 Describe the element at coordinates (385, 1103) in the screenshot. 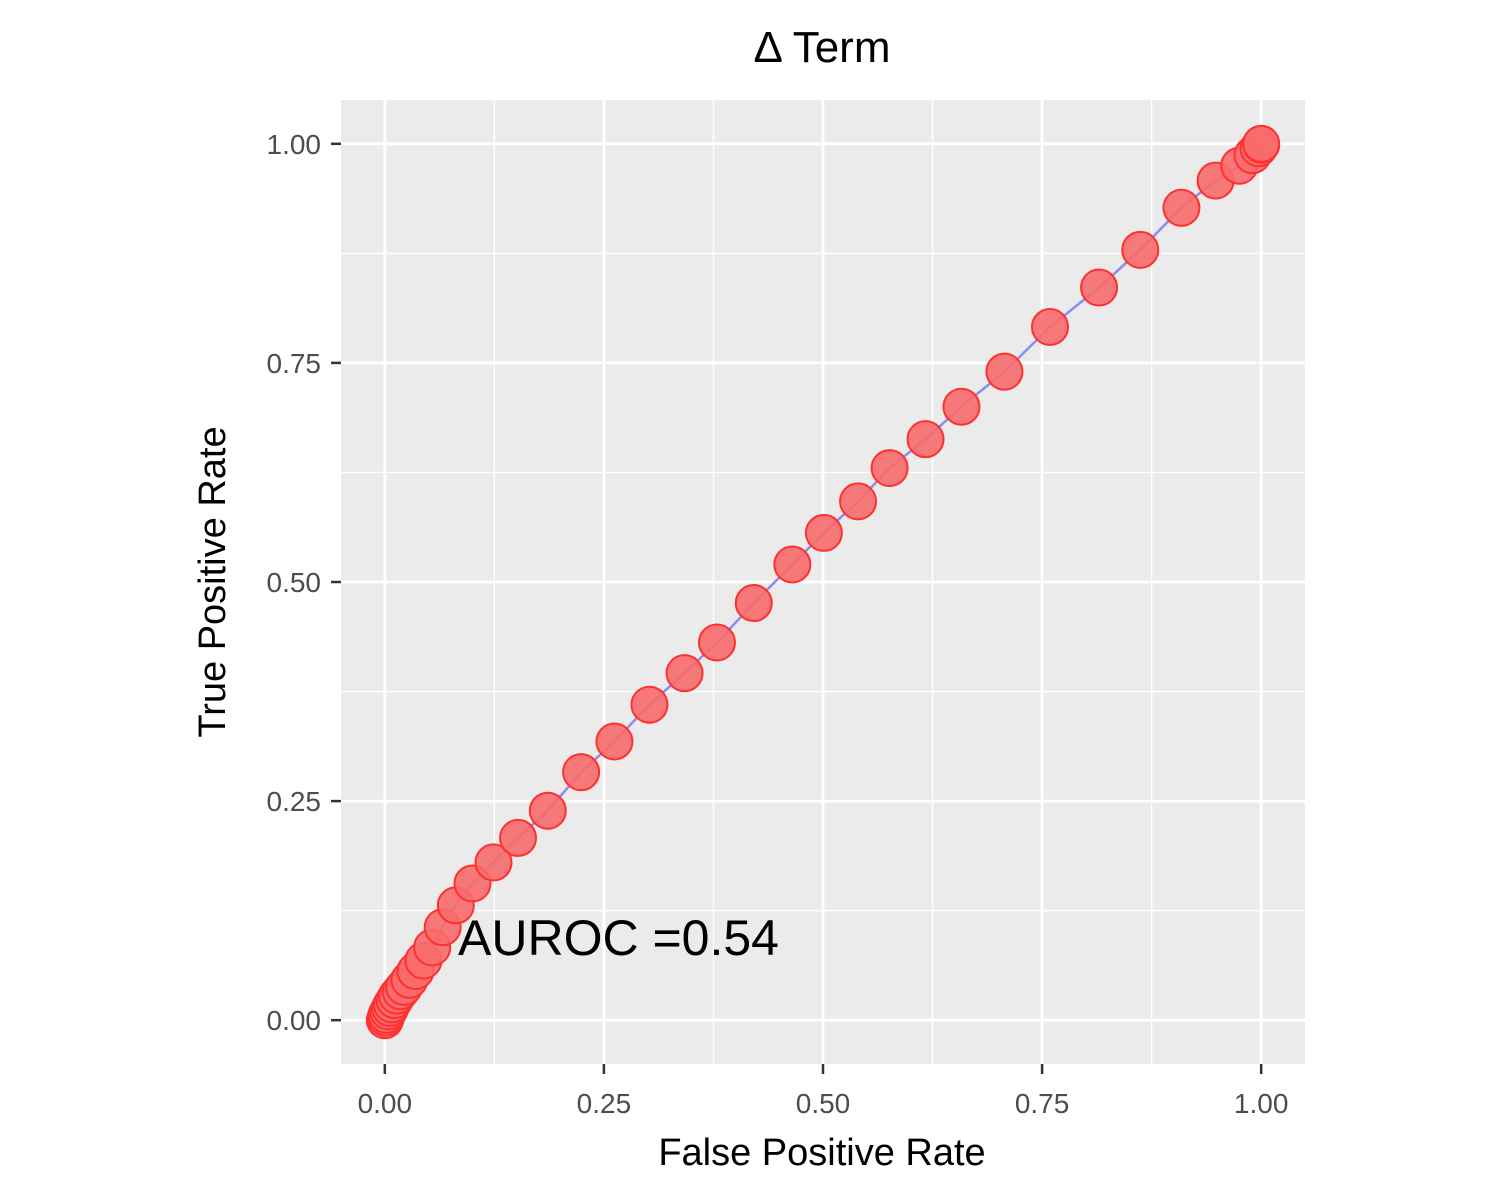

I see `x-tick-label: 0.00` at that location.